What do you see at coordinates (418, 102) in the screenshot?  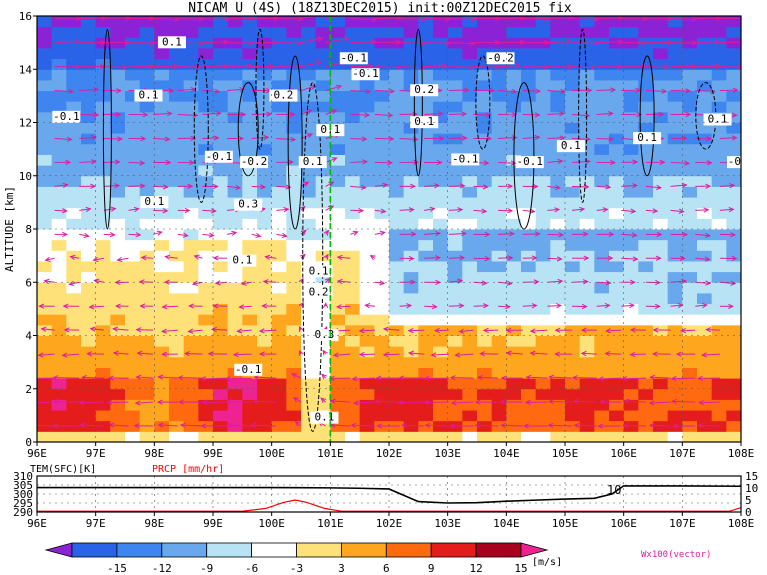 I see `contour-line` at bounding box center [418, 102].